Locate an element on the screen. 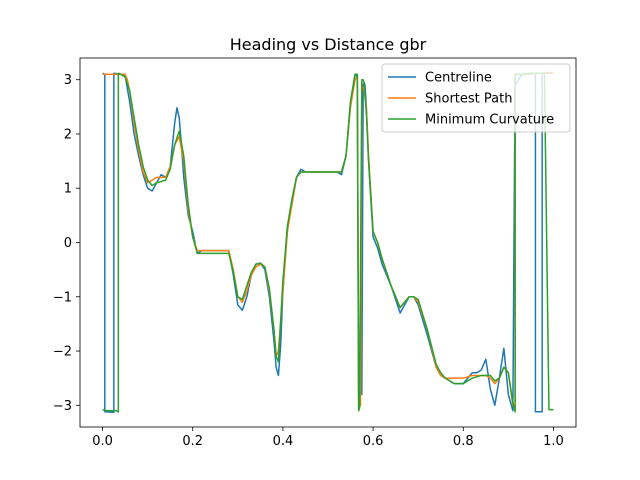  legend-box is located at coordinates (476, 98).